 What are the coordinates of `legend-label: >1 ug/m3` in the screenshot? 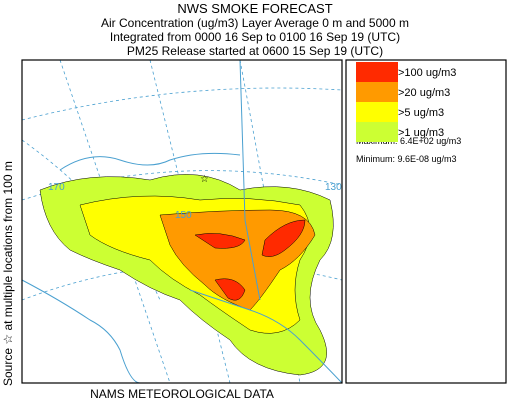 It's located at (421, 133).